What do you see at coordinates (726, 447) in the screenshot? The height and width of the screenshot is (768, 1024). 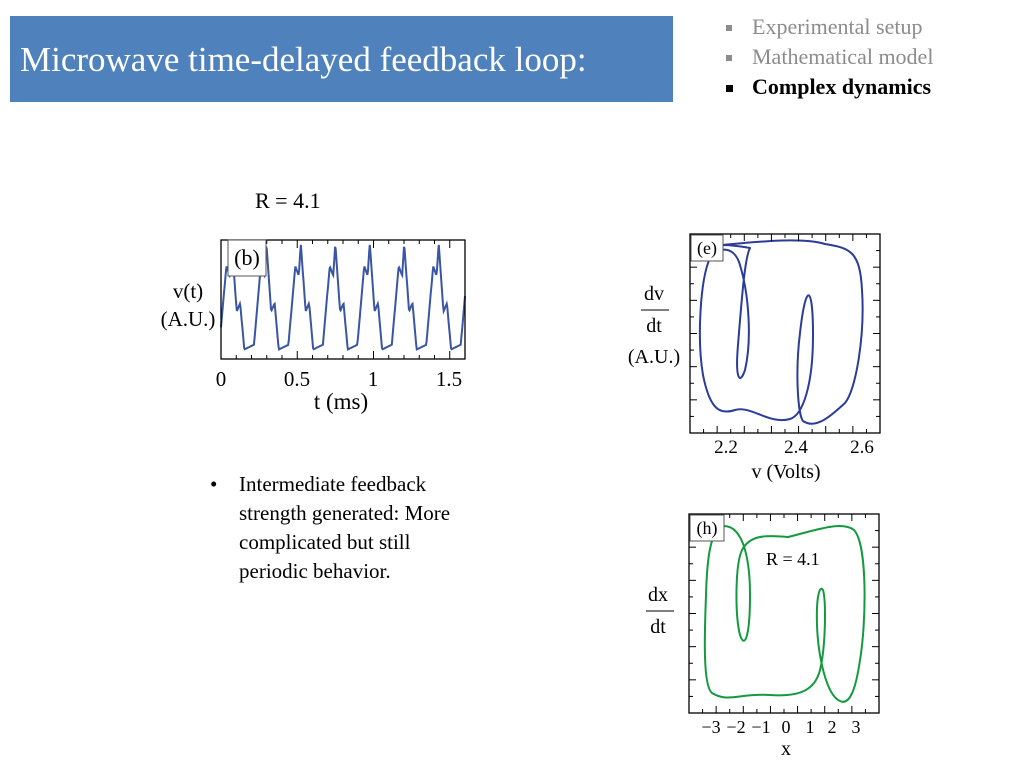 I see `chart-e-xtick-label: 2.2` at bounding box center [726, 447].